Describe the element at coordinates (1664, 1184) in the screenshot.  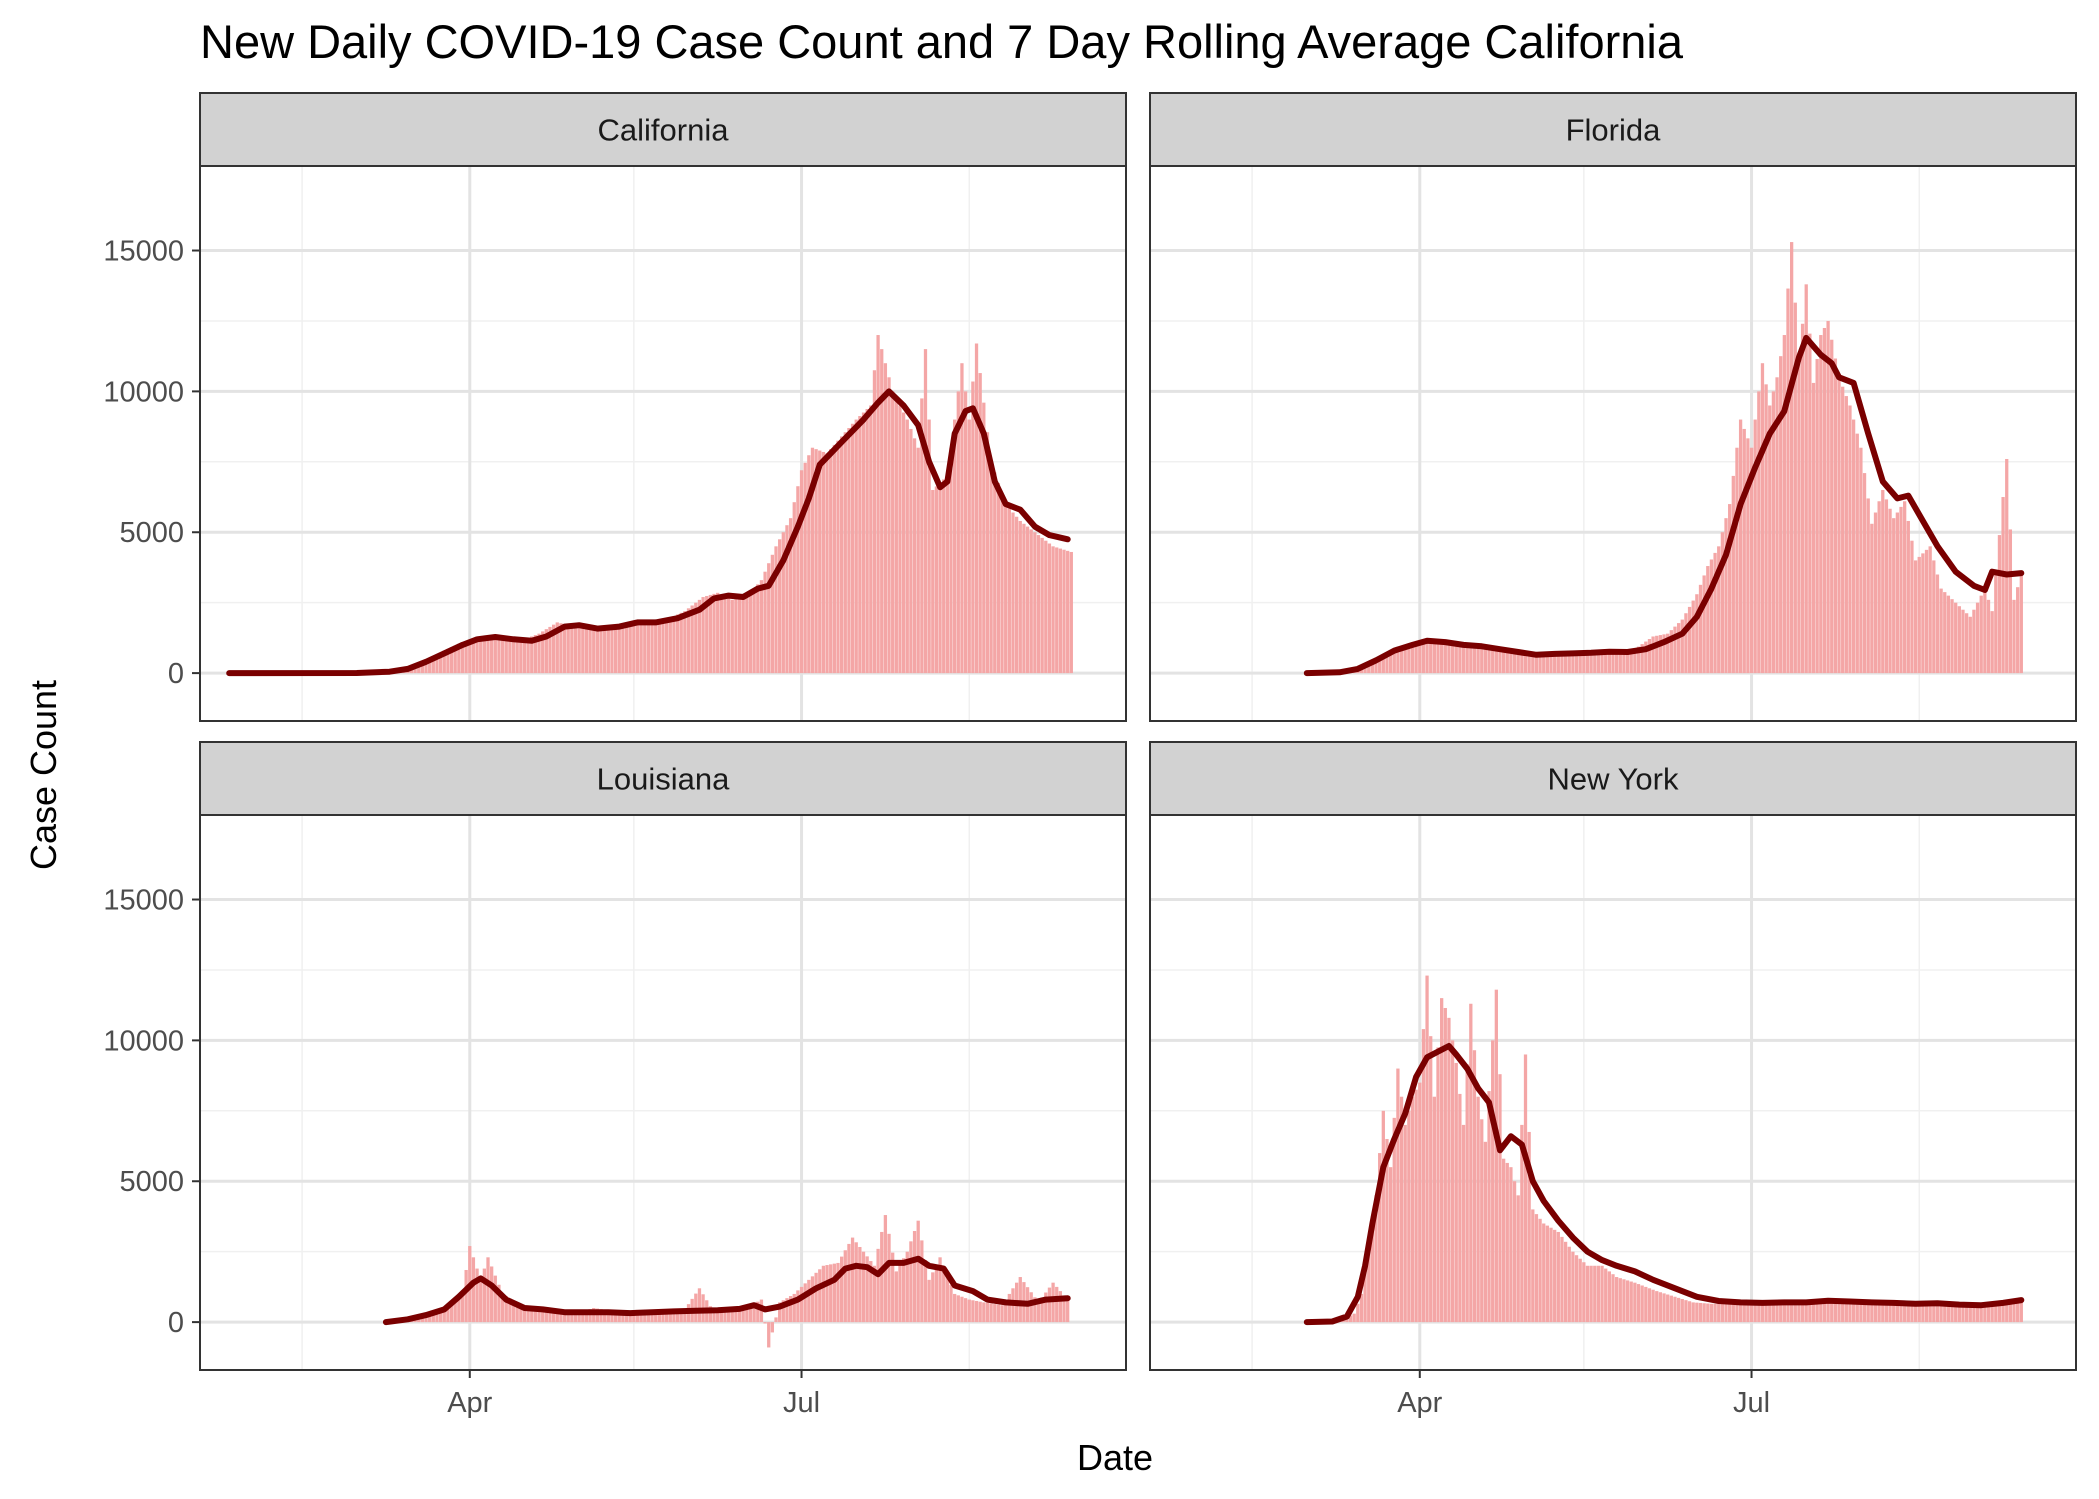
I see `rolling-average-line` at that location.